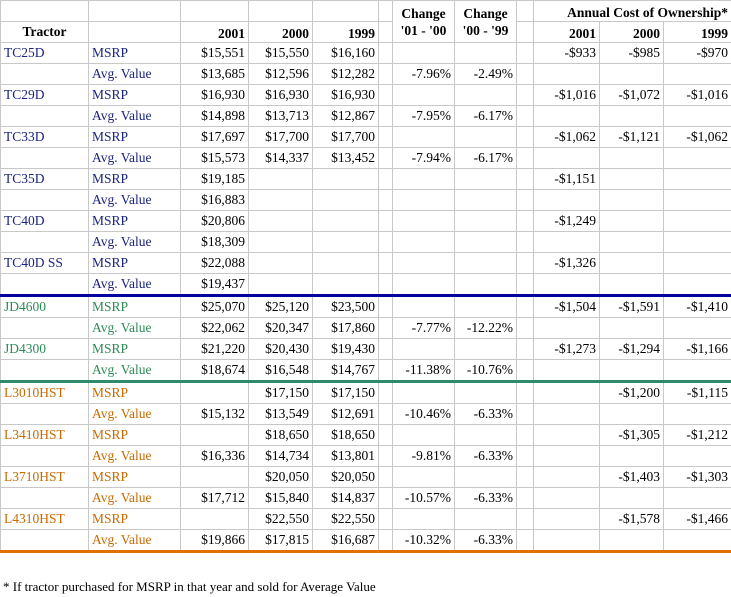  What do you see at coordinates (631, 349) in the screenshot?
I see `value-cell: -$1,294` at bounding box center [631, 349].